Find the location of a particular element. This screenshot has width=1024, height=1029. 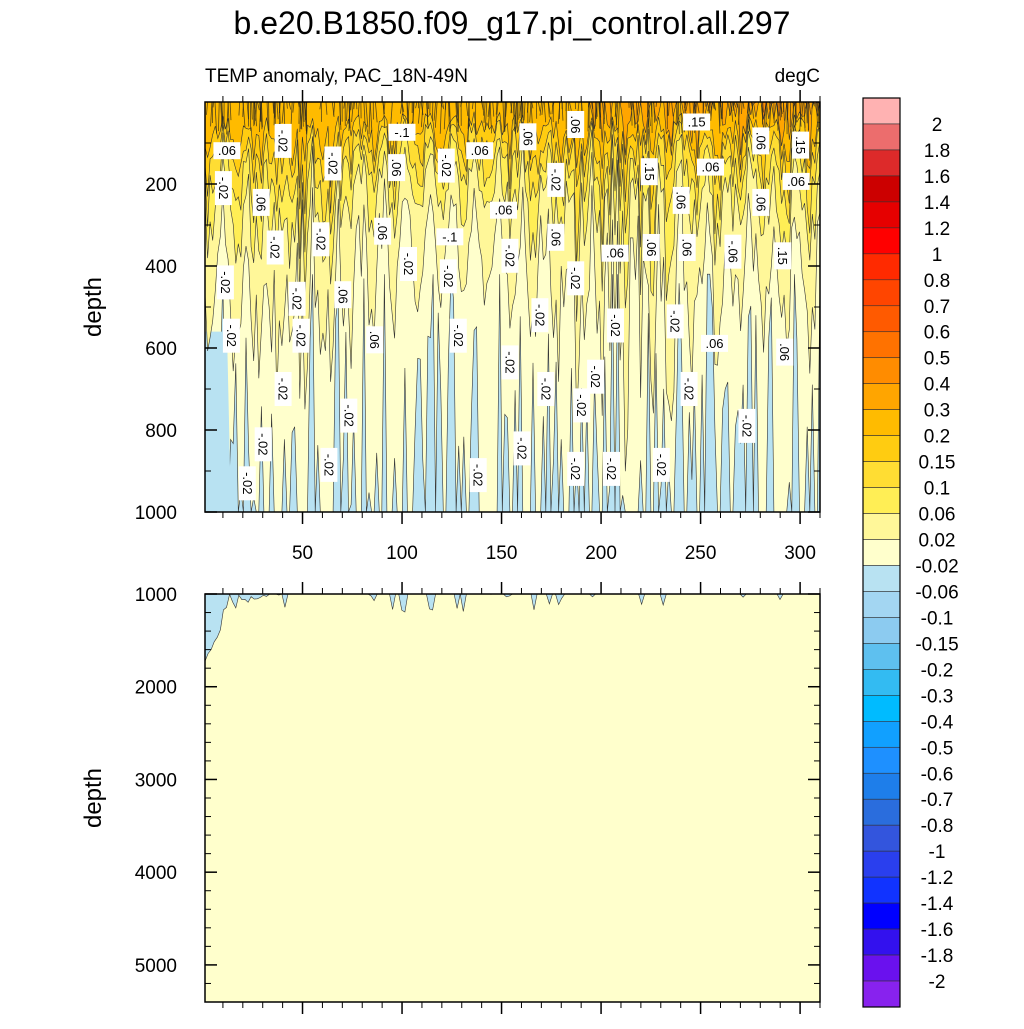

contour-label-text: -.1 is located at coordinates (449, 236).